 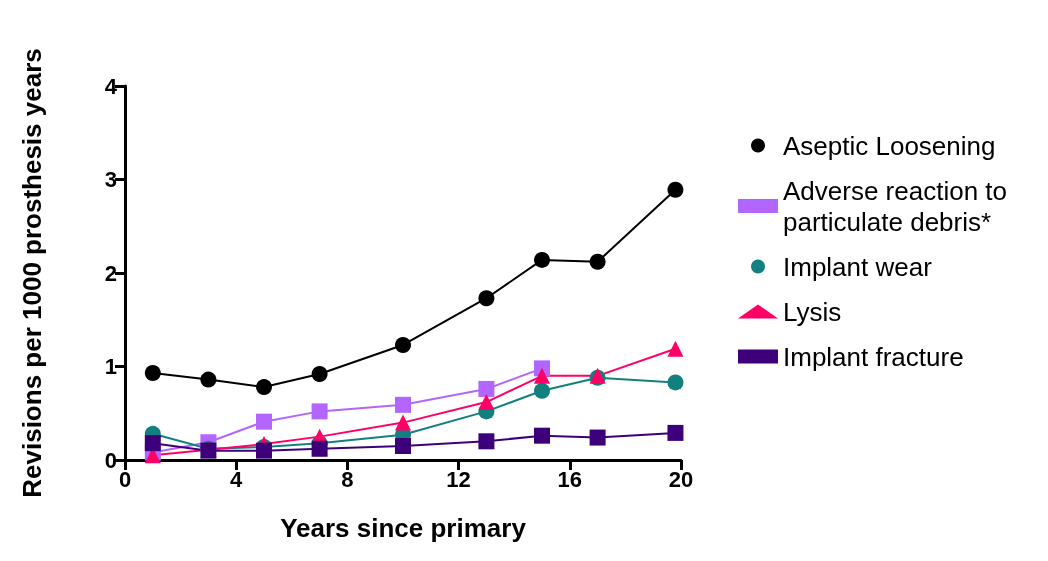 I want to click on y-tick-label: 2, so click(x=110, y=273).